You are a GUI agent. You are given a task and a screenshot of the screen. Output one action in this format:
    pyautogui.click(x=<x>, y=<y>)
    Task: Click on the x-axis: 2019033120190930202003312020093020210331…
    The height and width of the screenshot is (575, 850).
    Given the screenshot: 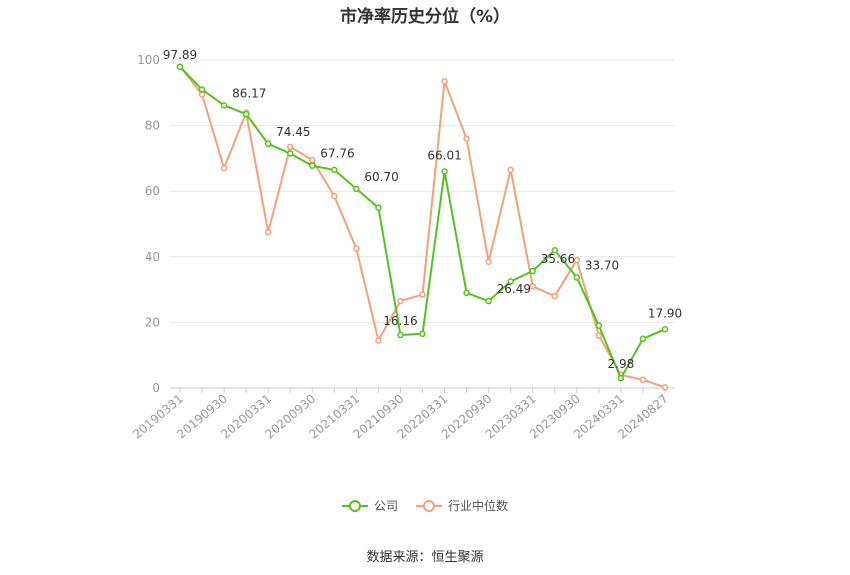 What is the action you would take?
    pyautogui.click(x=400, y=415)
    